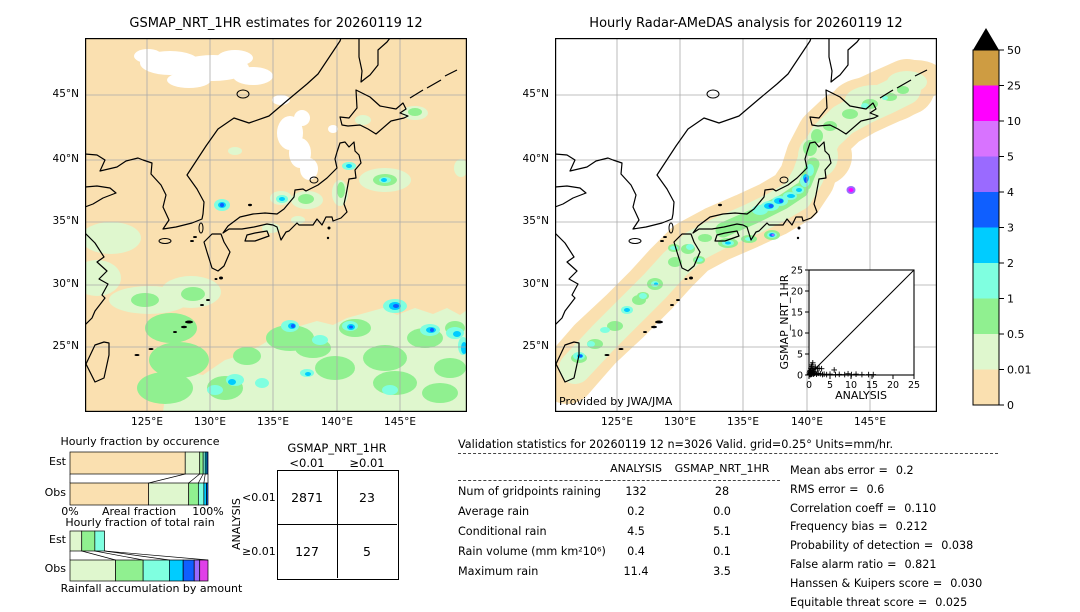  What do you see at coordinates (1015, 228) in the screenshot?
I see `colorbar-tick-labels: 0 0.01 0.5 1 2 3 4 5 10 25 50` at bounding box center [1015, 228].